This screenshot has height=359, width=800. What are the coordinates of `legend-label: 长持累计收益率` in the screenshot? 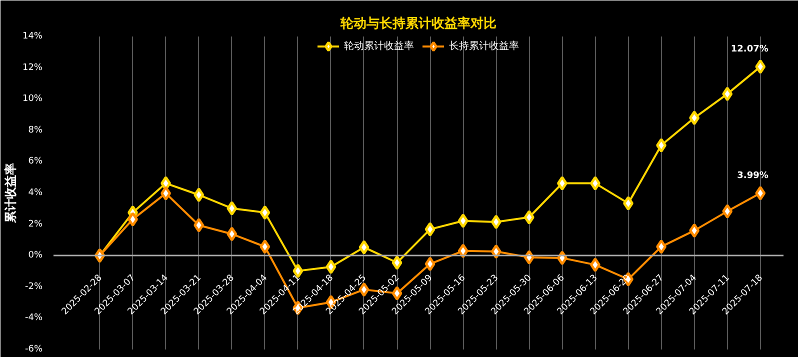 It's located at (484, 46).